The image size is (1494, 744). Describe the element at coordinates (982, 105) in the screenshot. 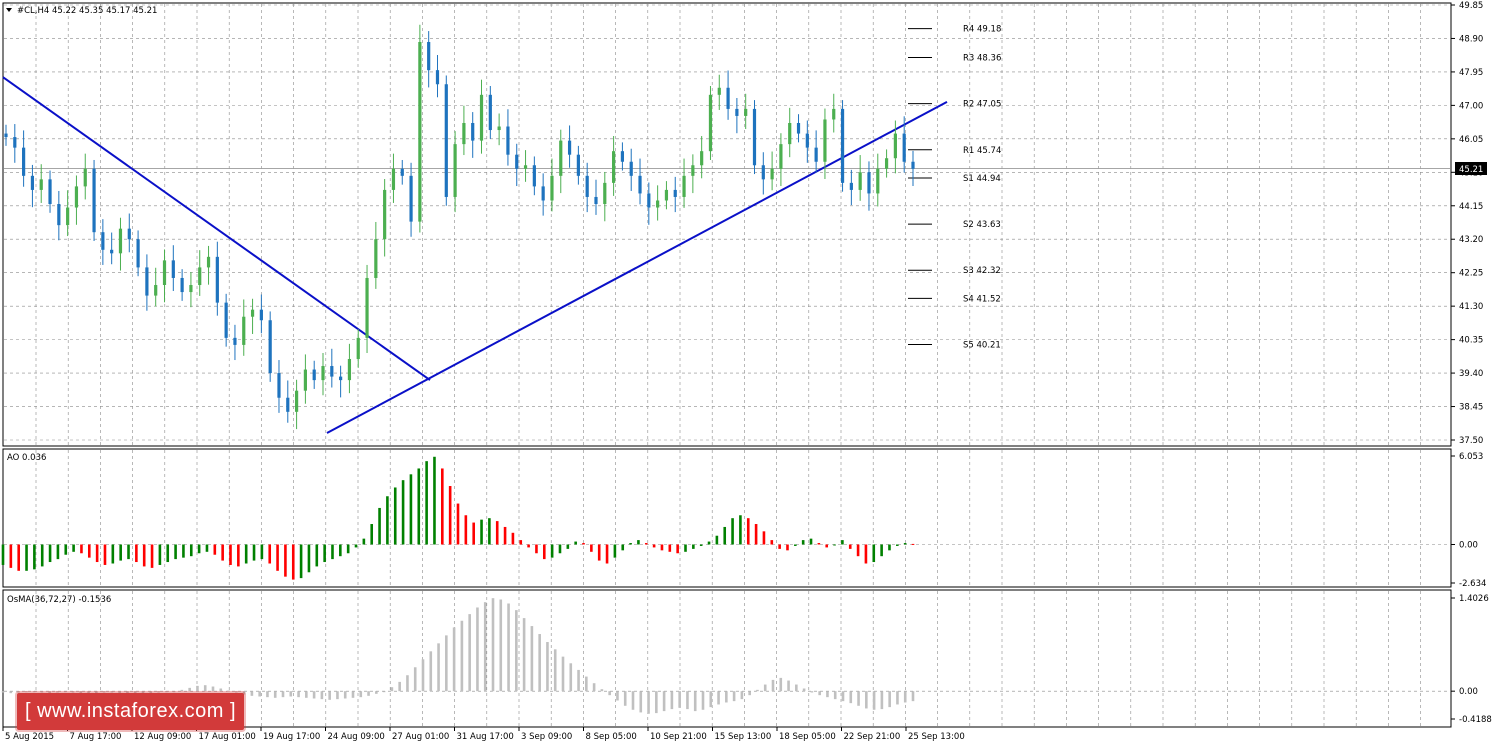

I see `pivot-label: R2 47.05` at that location.